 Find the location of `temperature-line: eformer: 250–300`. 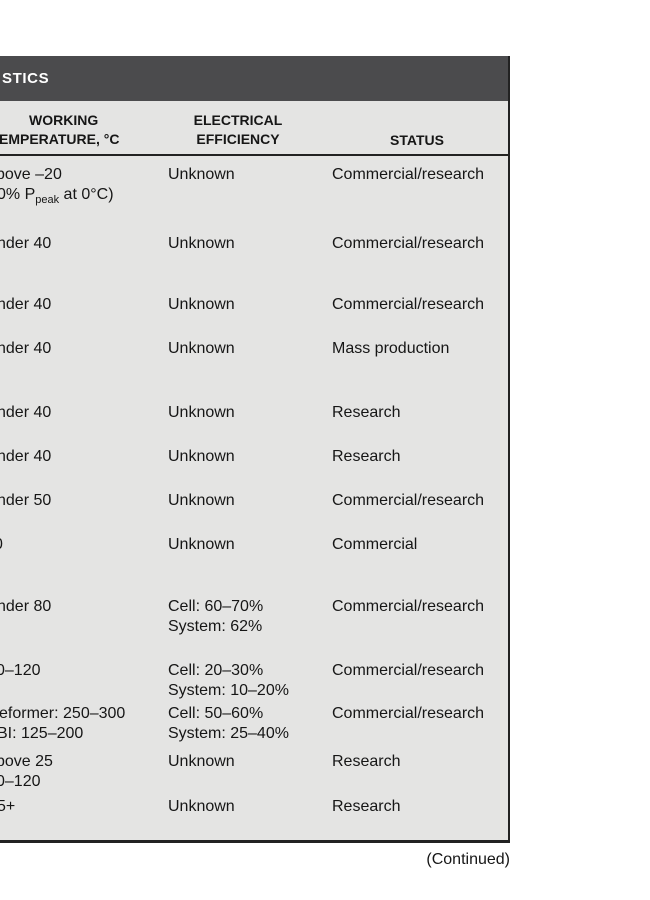

temperature-line: eformer: 250–300 is located at coordinates (63, 713).